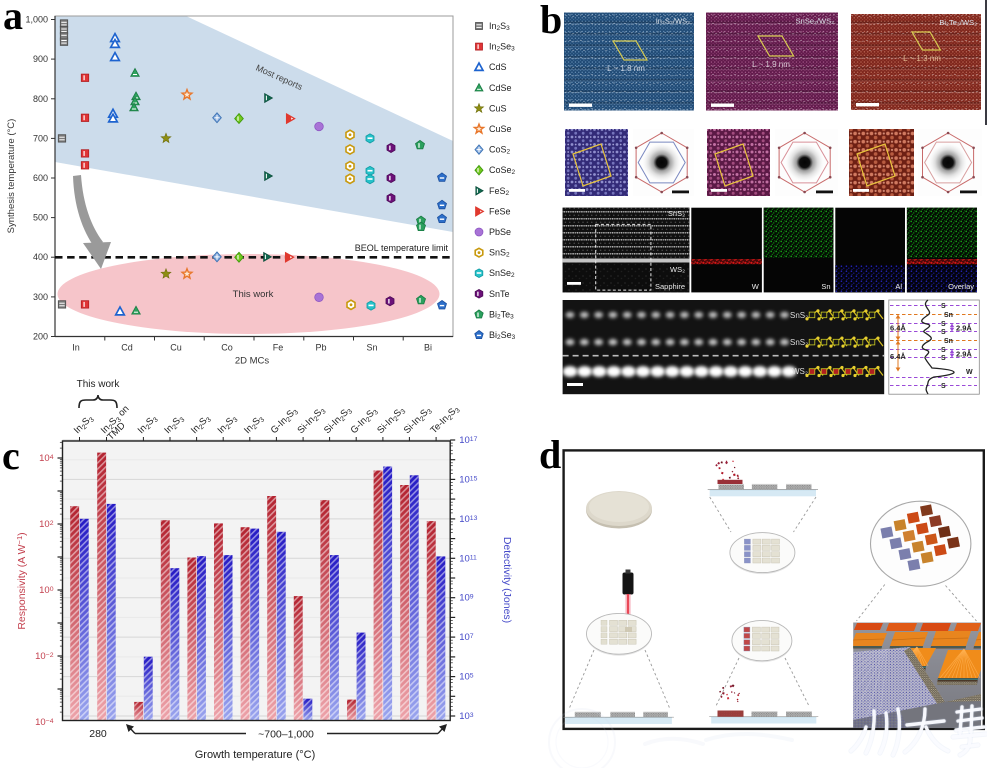 This screenshot has width=987, height=768. I want to click on svg-text: Te-In2S3, so click(444, 419).